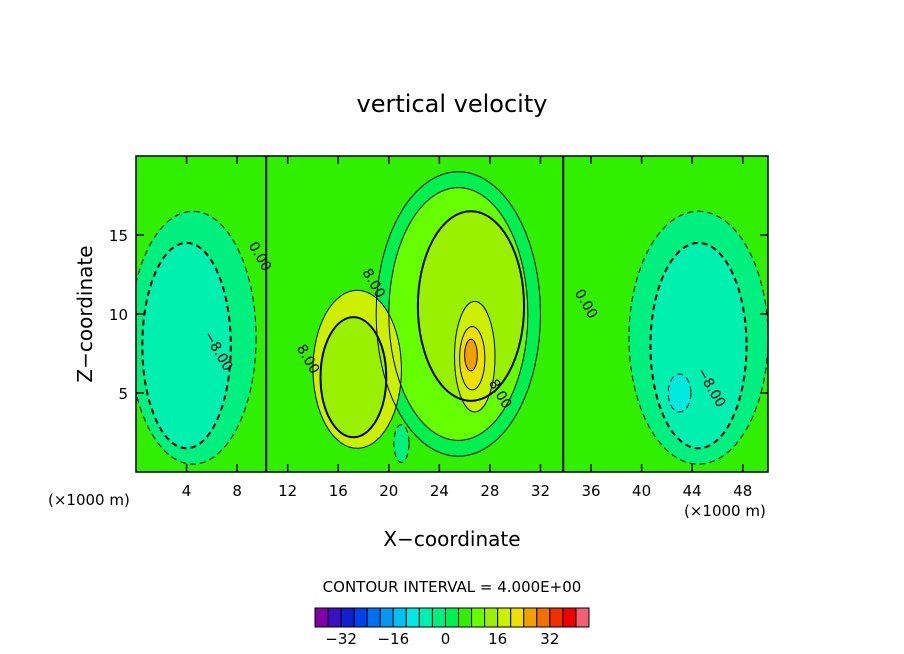  What do you see at coordinates (123, 394) in the screenshot?
I see `y-tick-label: 5` at bounding box center [123, 394].